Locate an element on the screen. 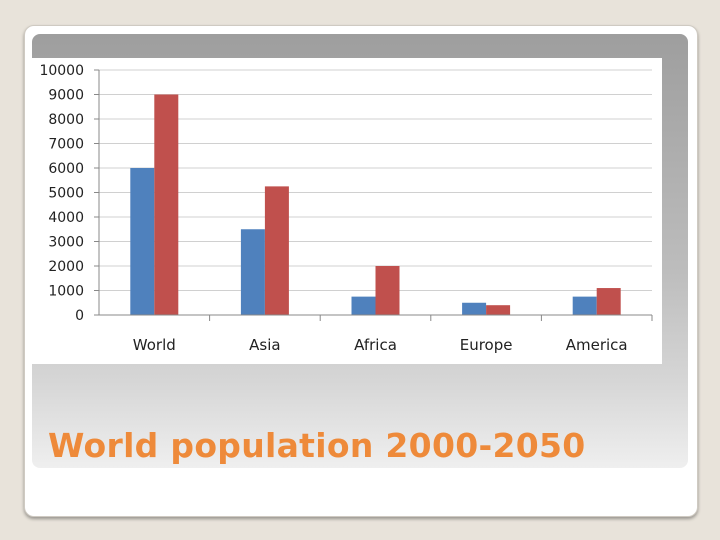 Image resolution: width=720 pixels, height=540 pixels. y-tick-label: 2000 is located at coordinates (66, 267).